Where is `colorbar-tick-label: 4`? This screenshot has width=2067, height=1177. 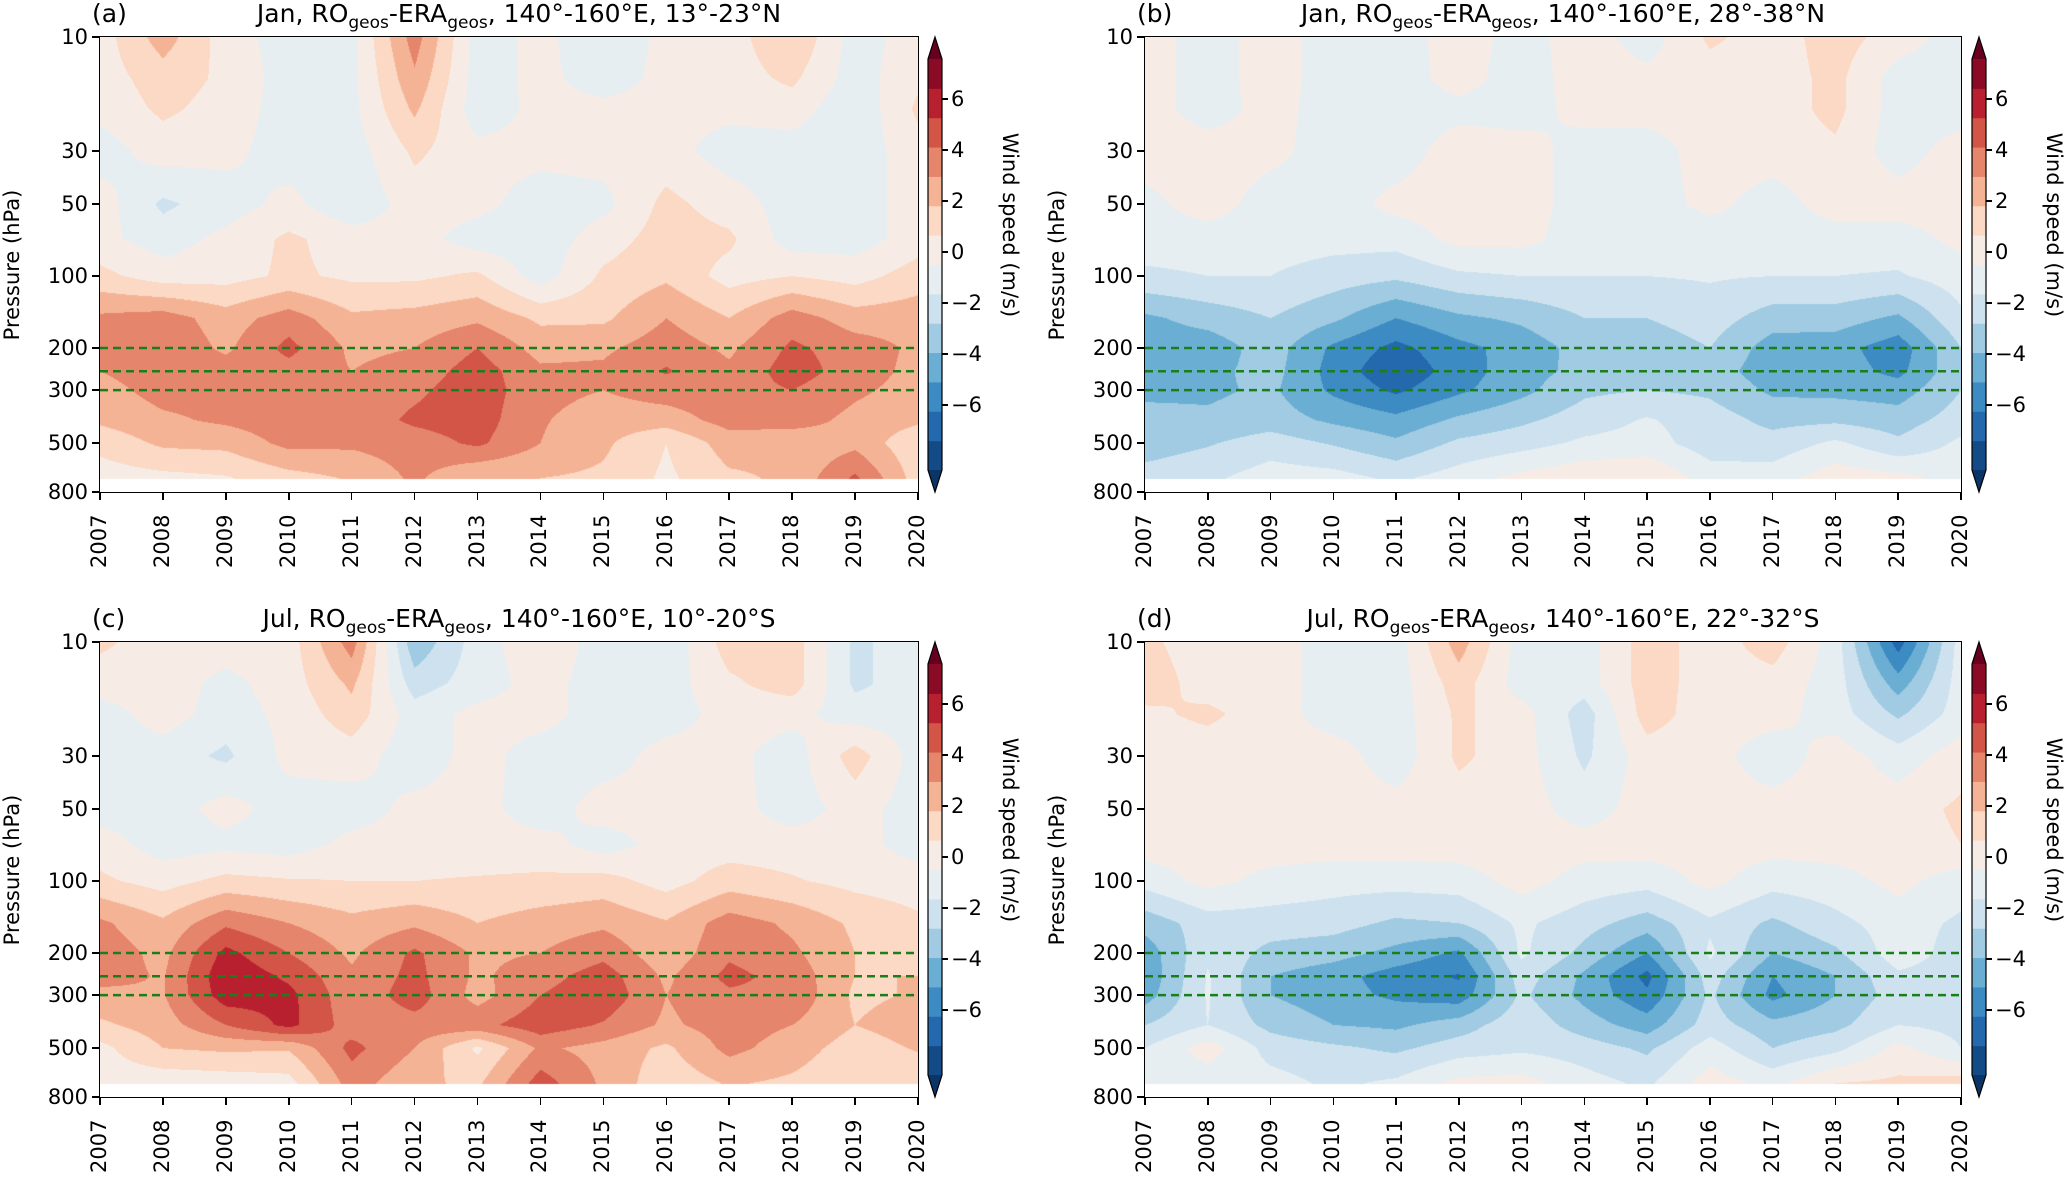
colorbar-tick-label: 4 is located at coordinates (958, 754).